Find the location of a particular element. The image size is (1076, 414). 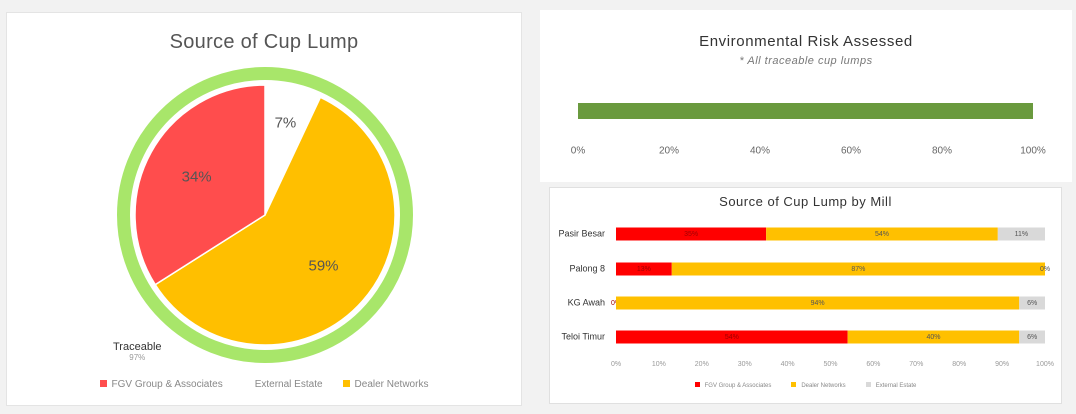

mill-tick-label: 0% is located at coordinates (616, 364).